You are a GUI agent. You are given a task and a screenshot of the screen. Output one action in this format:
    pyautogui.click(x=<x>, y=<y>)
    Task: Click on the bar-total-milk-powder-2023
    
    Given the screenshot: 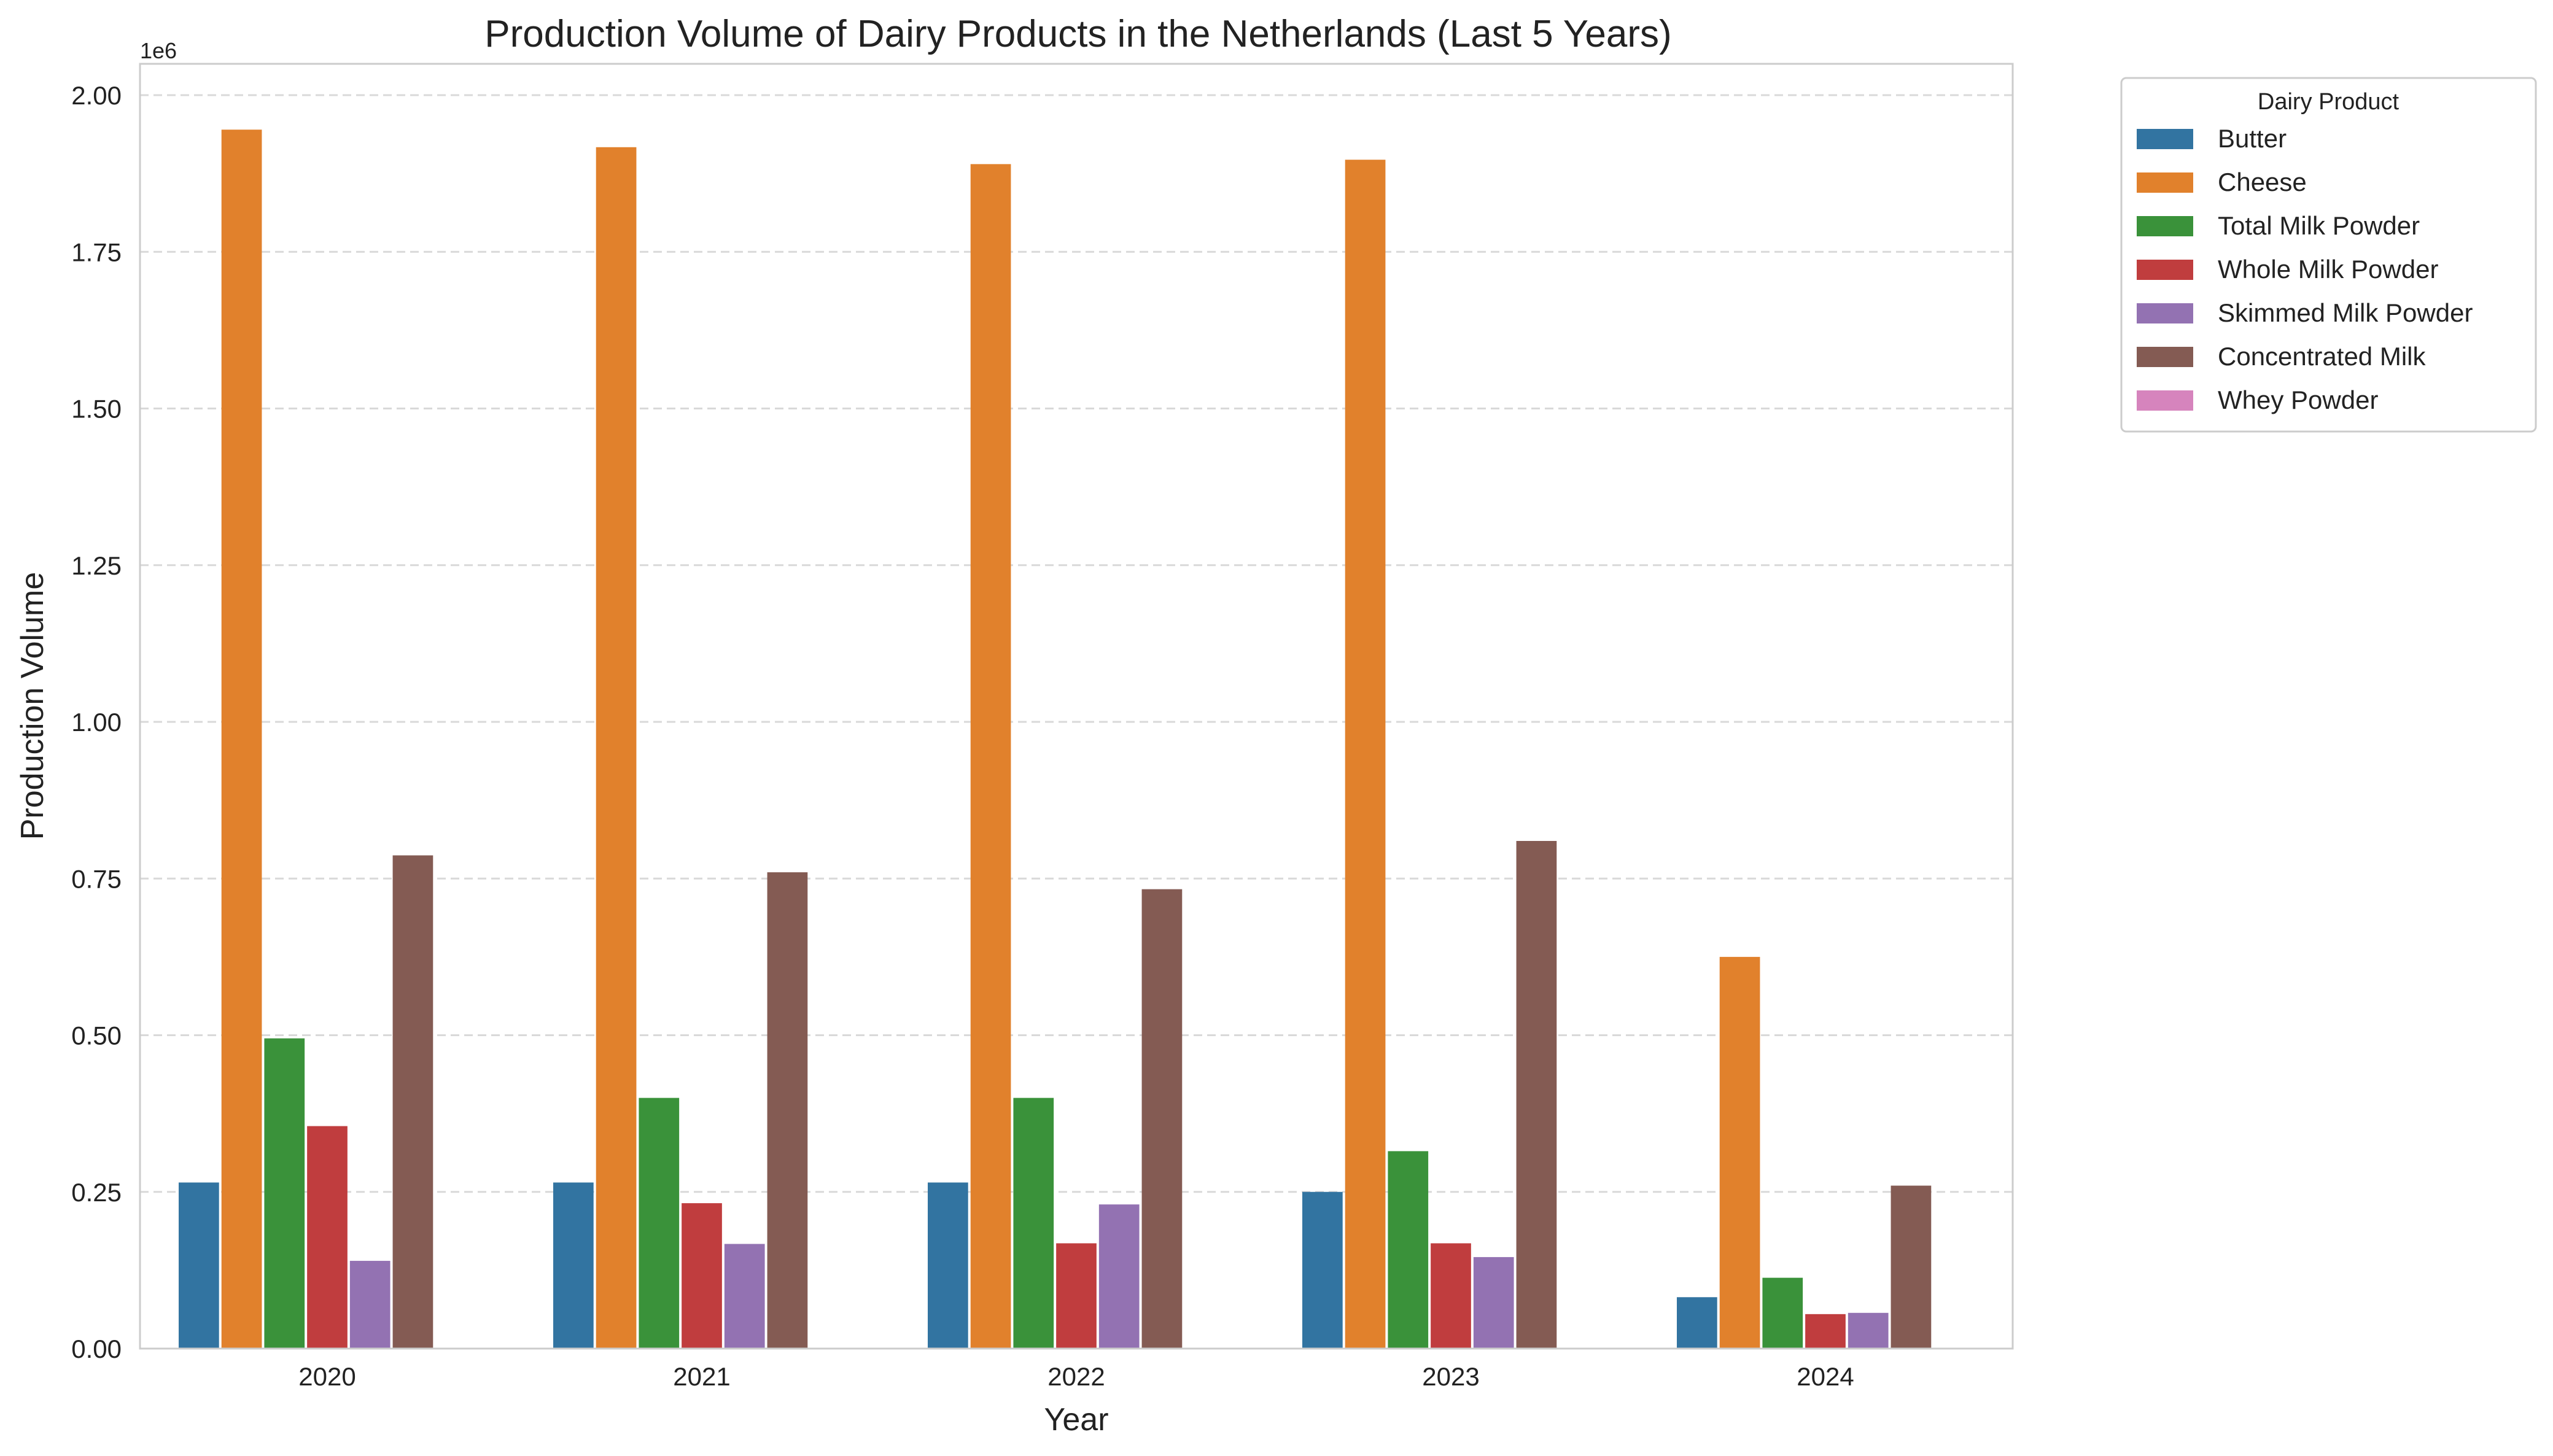 What is the action you would take?
    pyautogui.click(x=1409, y=1250)
    